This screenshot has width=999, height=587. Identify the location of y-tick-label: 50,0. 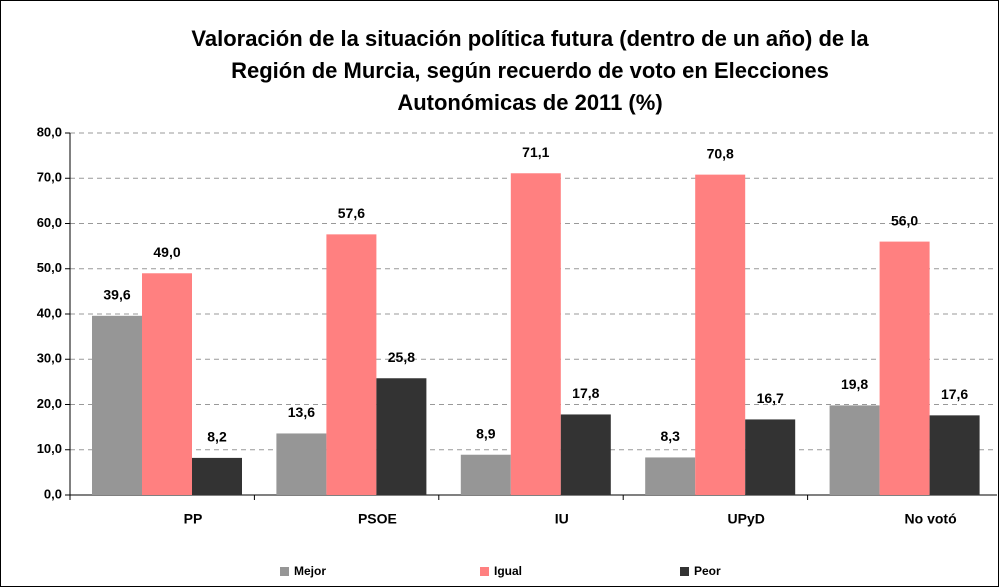
(49, 267).